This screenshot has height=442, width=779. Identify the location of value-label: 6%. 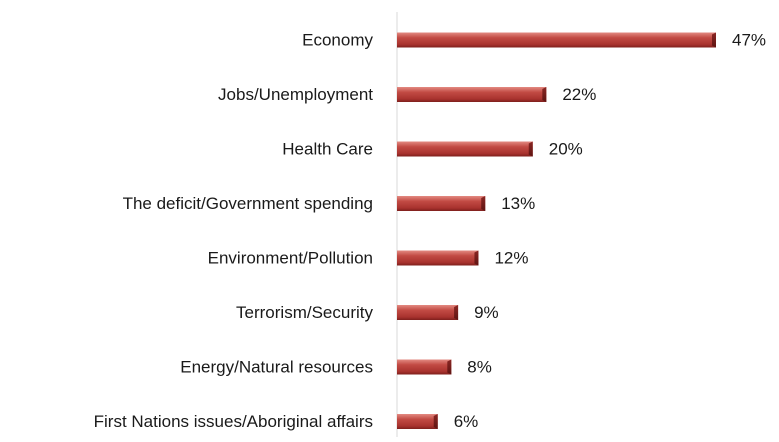
(466, 421).